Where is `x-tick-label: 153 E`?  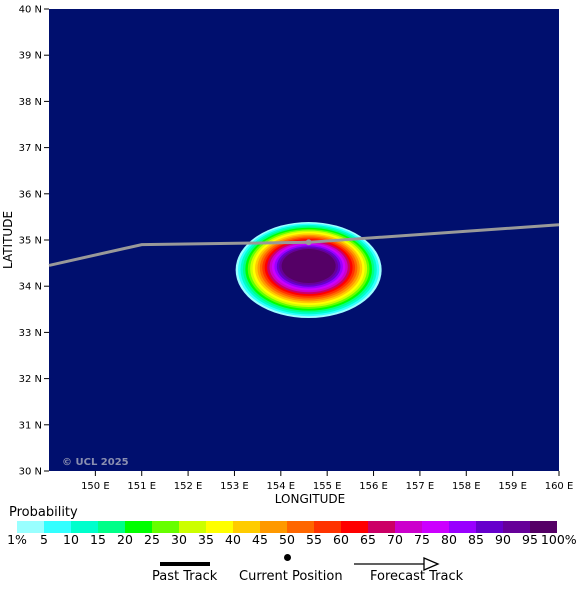
x-tick-label: 153 E is located at coordinates (234, 486).